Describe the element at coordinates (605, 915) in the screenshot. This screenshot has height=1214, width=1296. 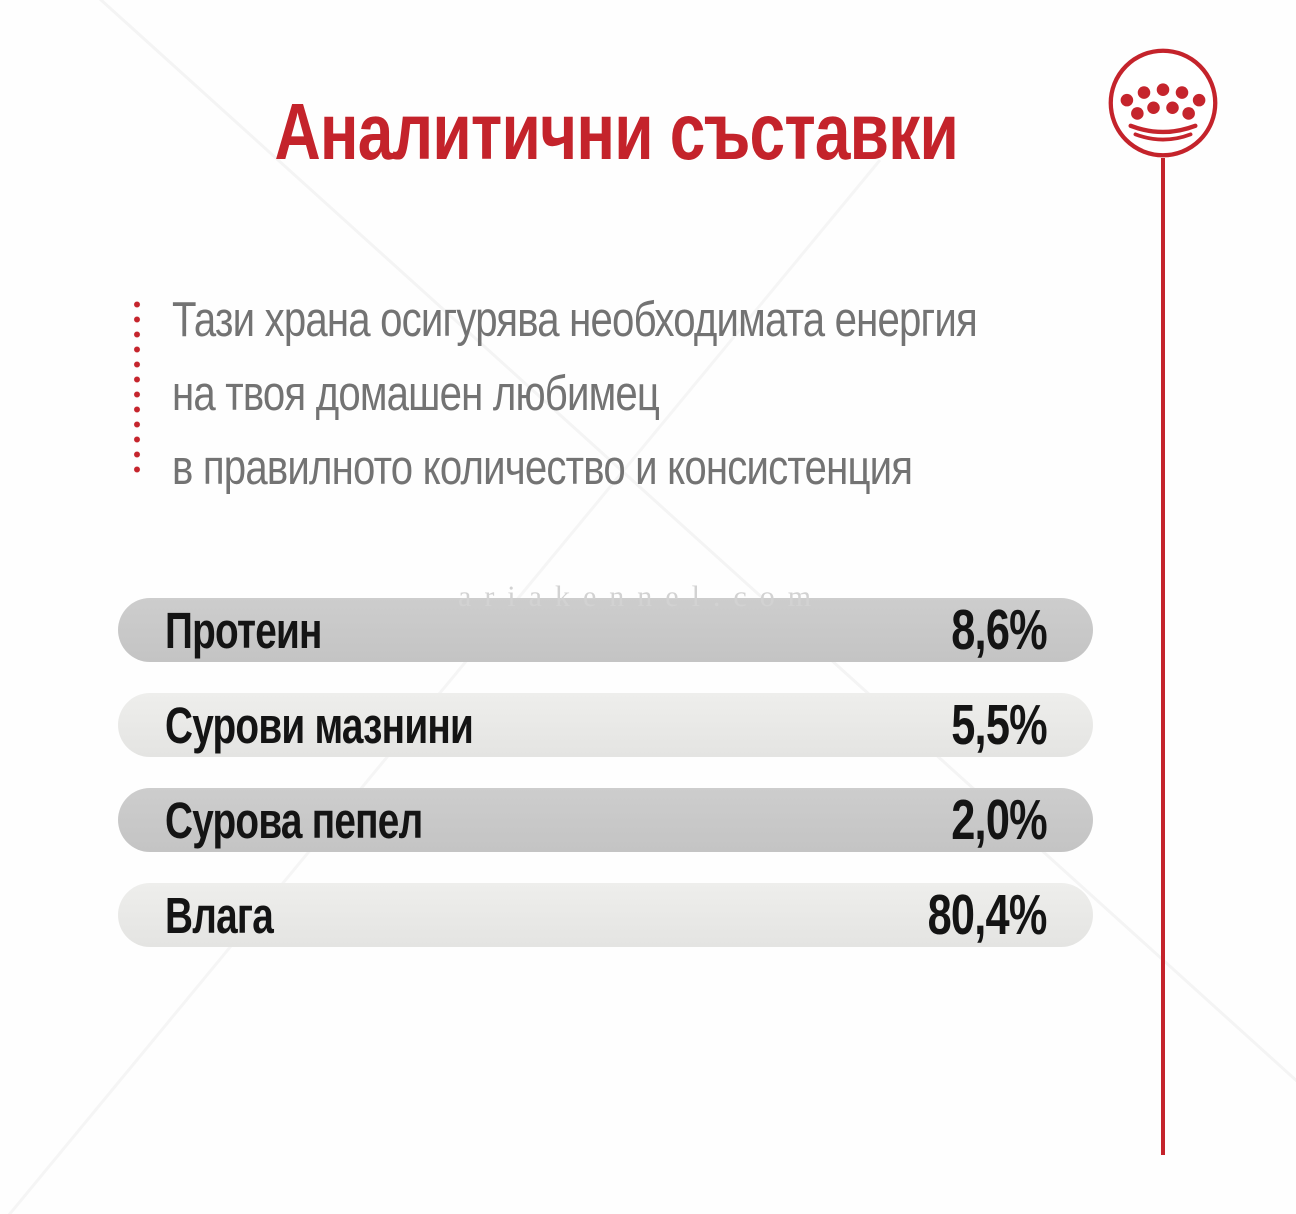
I see `table-row: Влага 80,4%` at that location.